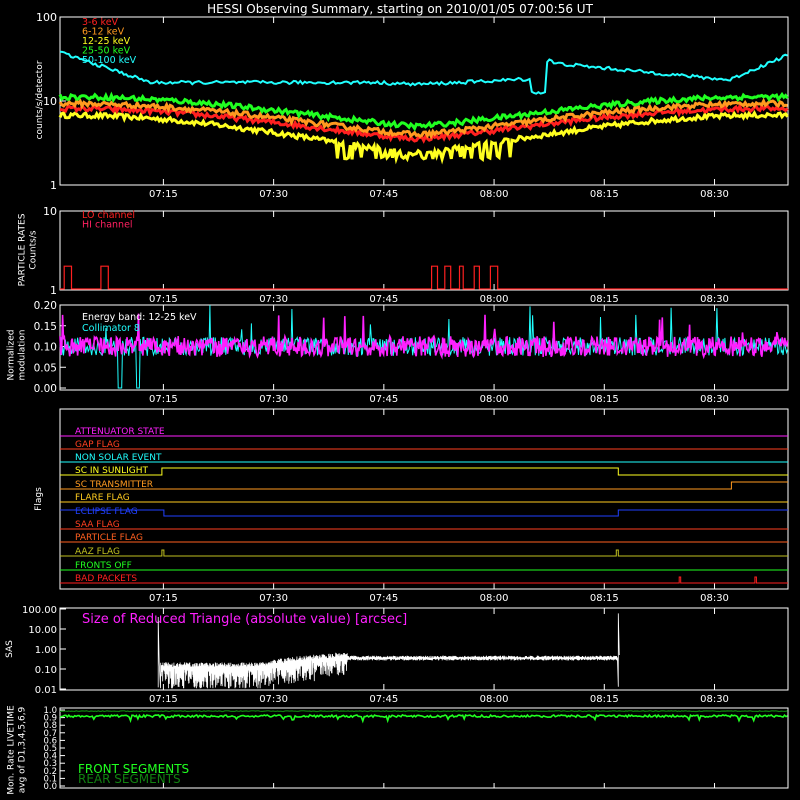  Describe the element at coordinates (45, 327) in the screenshot. I see `y-tick-label: 0.15` at that location.